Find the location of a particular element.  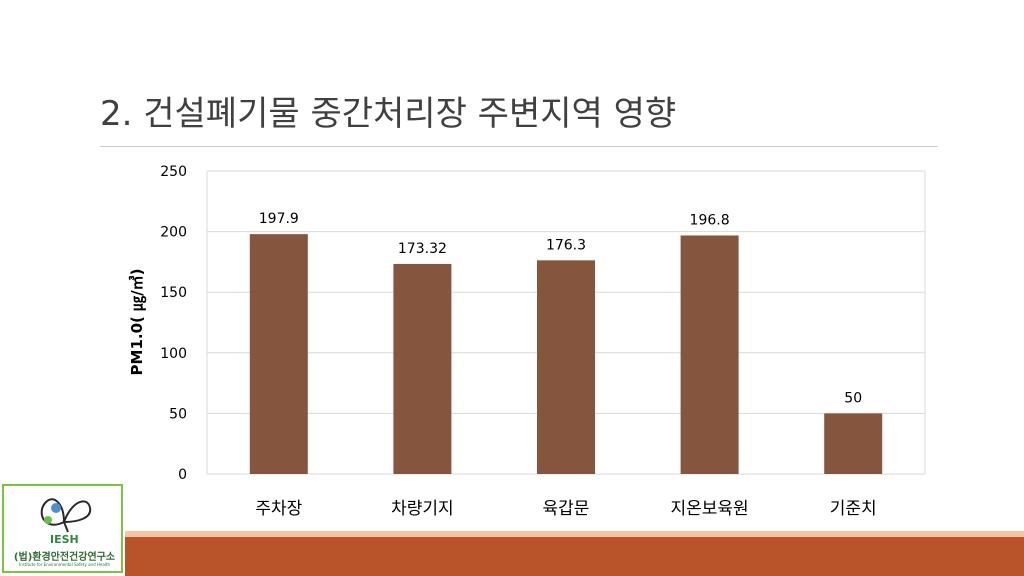

y-tick-label: 250 is located at coordinates (173, 172).